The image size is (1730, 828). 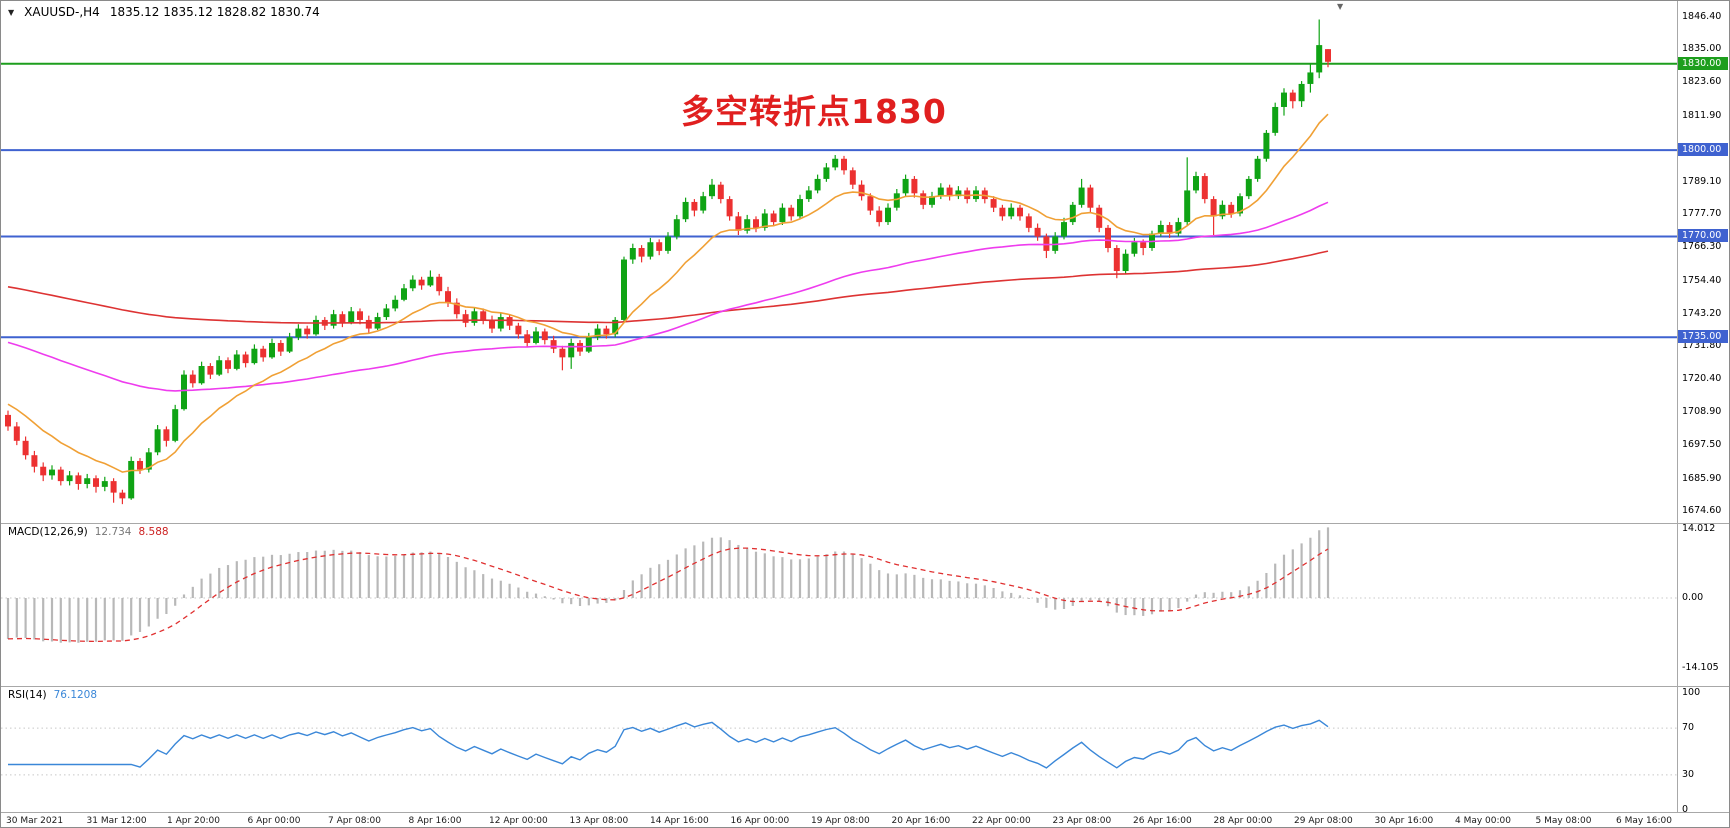 I want to click on symbol-dropdown-icon: ▼, so click(x=11, y=12).